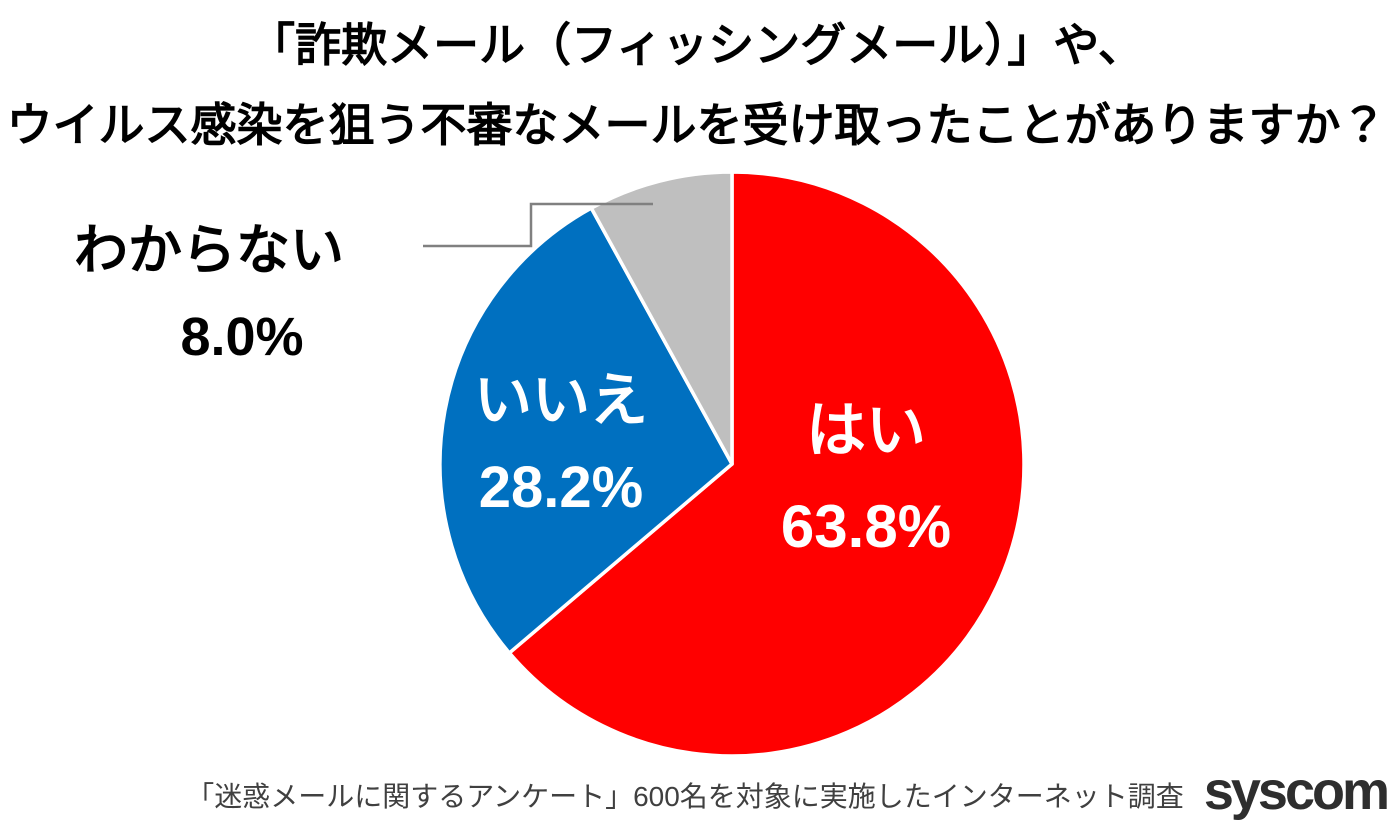 Image resolution: width=1393 pixels, height=840 pixels. What do you see at coordinates (561, 444) in the screenshot?
I see `slice-label-no: いいえ 28.2%` at bounding box center [561, 444].